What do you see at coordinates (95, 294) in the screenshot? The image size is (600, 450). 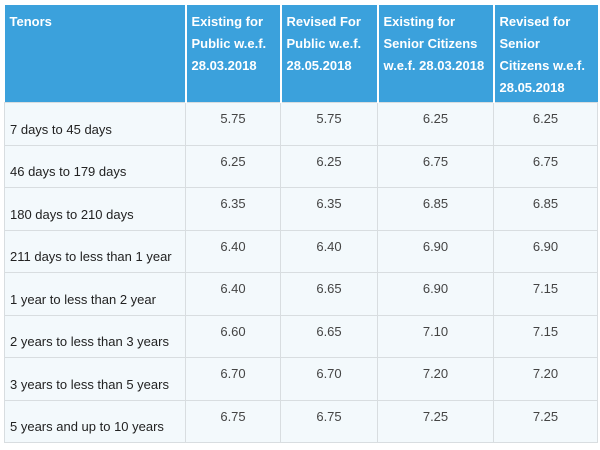 I see `tenor-cell: 1 year to less than 2 year` at bounding box center [95, 294].